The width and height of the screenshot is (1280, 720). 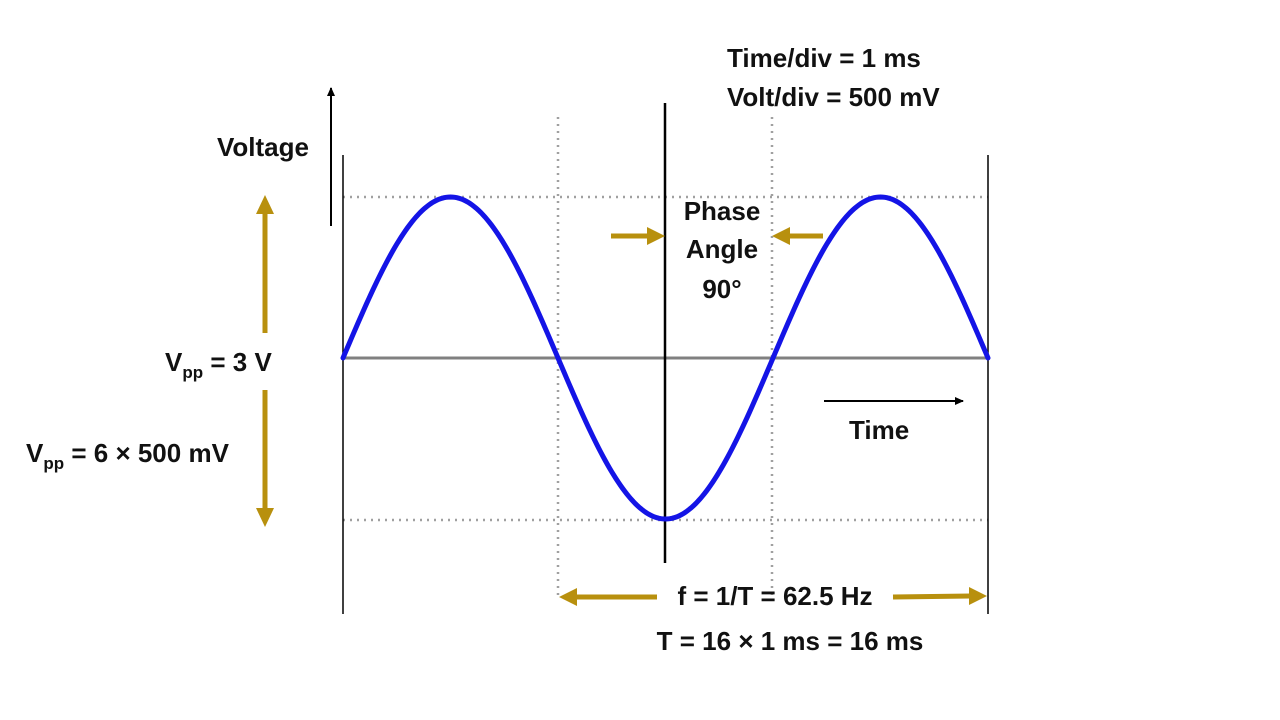 I want to click on frequency-label: f = 1/T = 62.5 Hz, so click(x=774, y=596).